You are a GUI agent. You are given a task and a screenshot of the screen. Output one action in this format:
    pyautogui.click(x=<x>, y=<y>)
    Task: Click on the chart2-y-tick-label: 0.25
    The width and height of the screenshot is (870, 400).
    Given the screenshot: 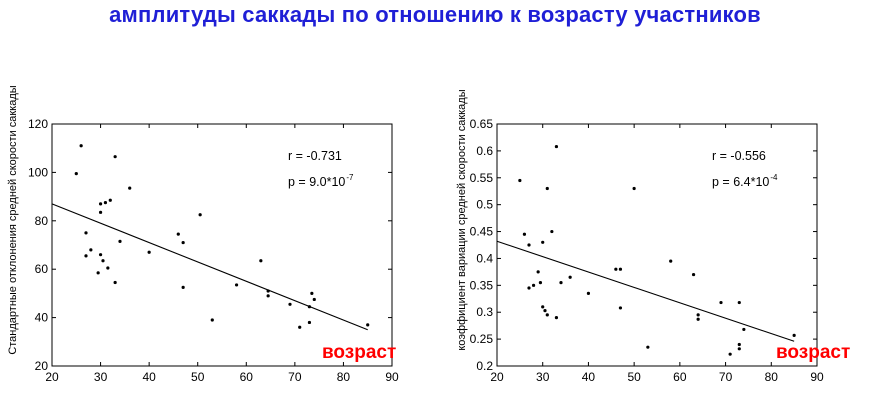 What is the action you would take?
    pyautogui.click(x=482, y=339)
    